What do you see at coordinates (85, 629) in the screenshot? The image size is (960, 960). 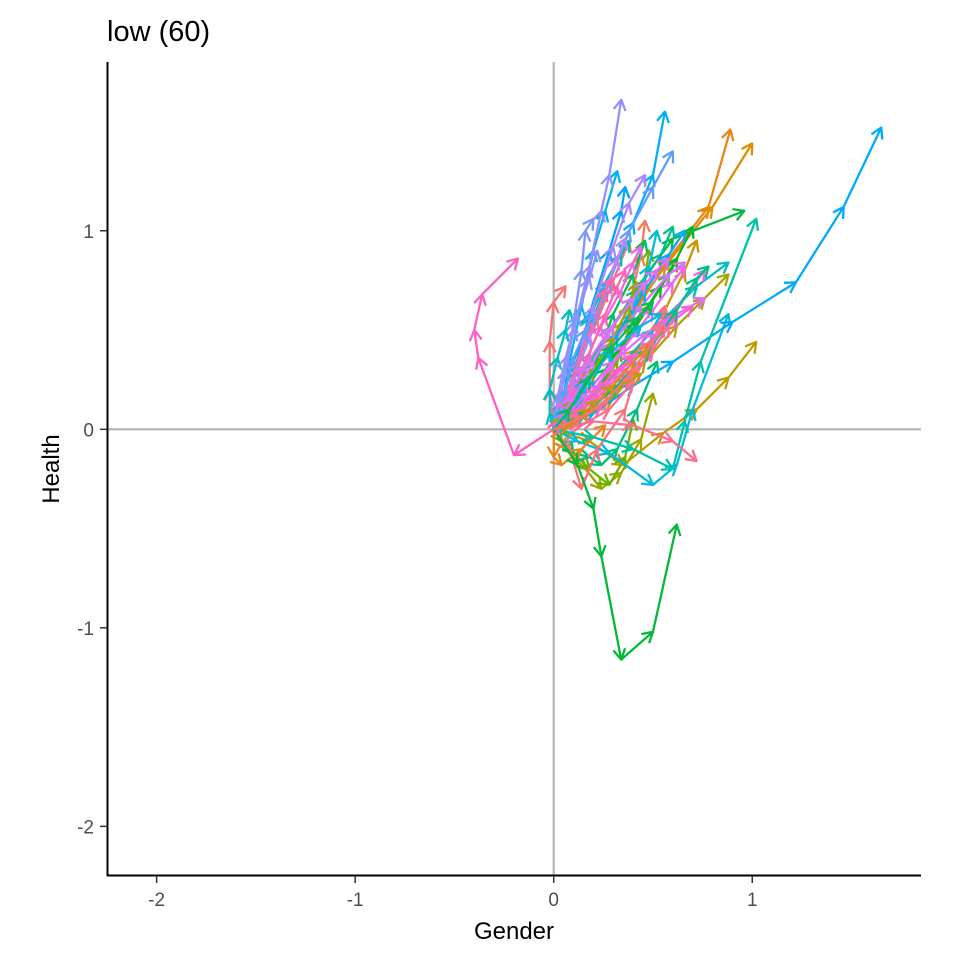 I see `y-tick-label: -1` at bounding box center [85, 629].